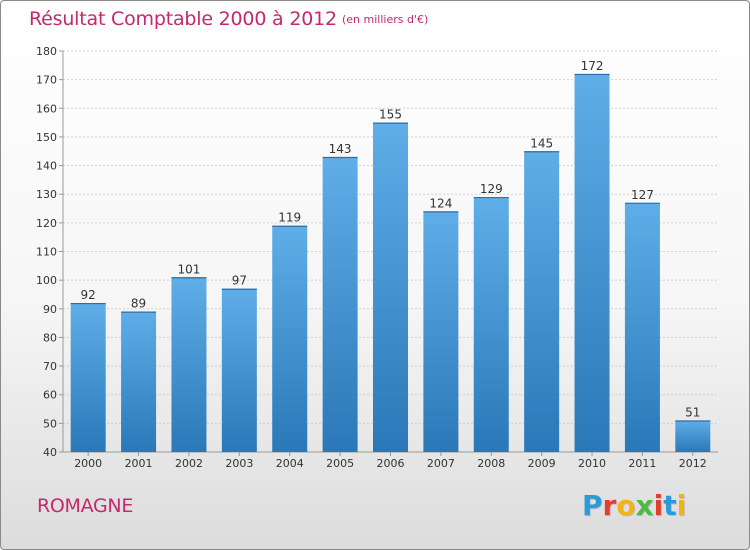 The image size is (750, 550). I want to click on y-tick-label: 70, so click(50, 366).